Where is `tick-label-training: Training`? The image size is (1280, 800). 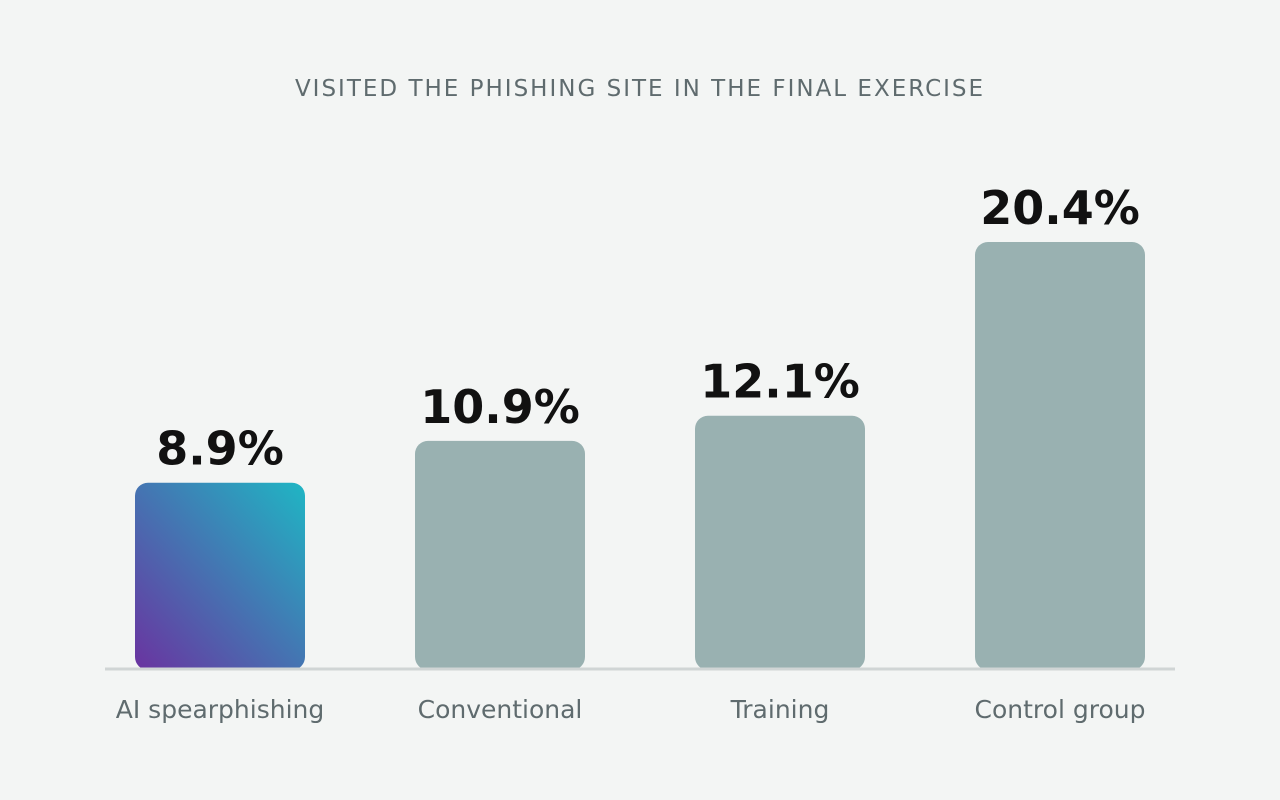 tick-label-training: Training is located at coordinates (780, 709).